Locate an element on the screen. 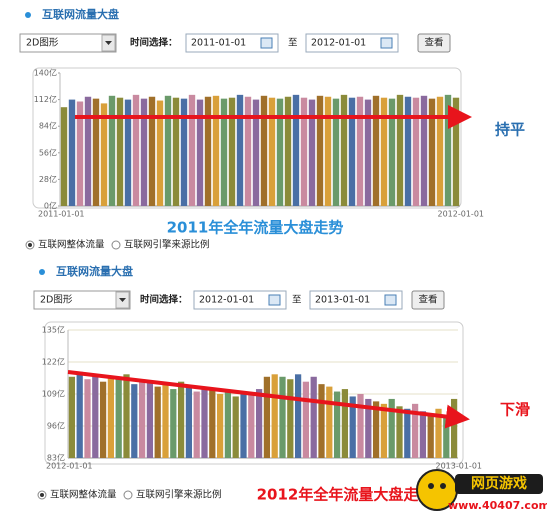 The image size is (547, 521). y-tick-label: 112亿 is located at coordinates (45, 99).